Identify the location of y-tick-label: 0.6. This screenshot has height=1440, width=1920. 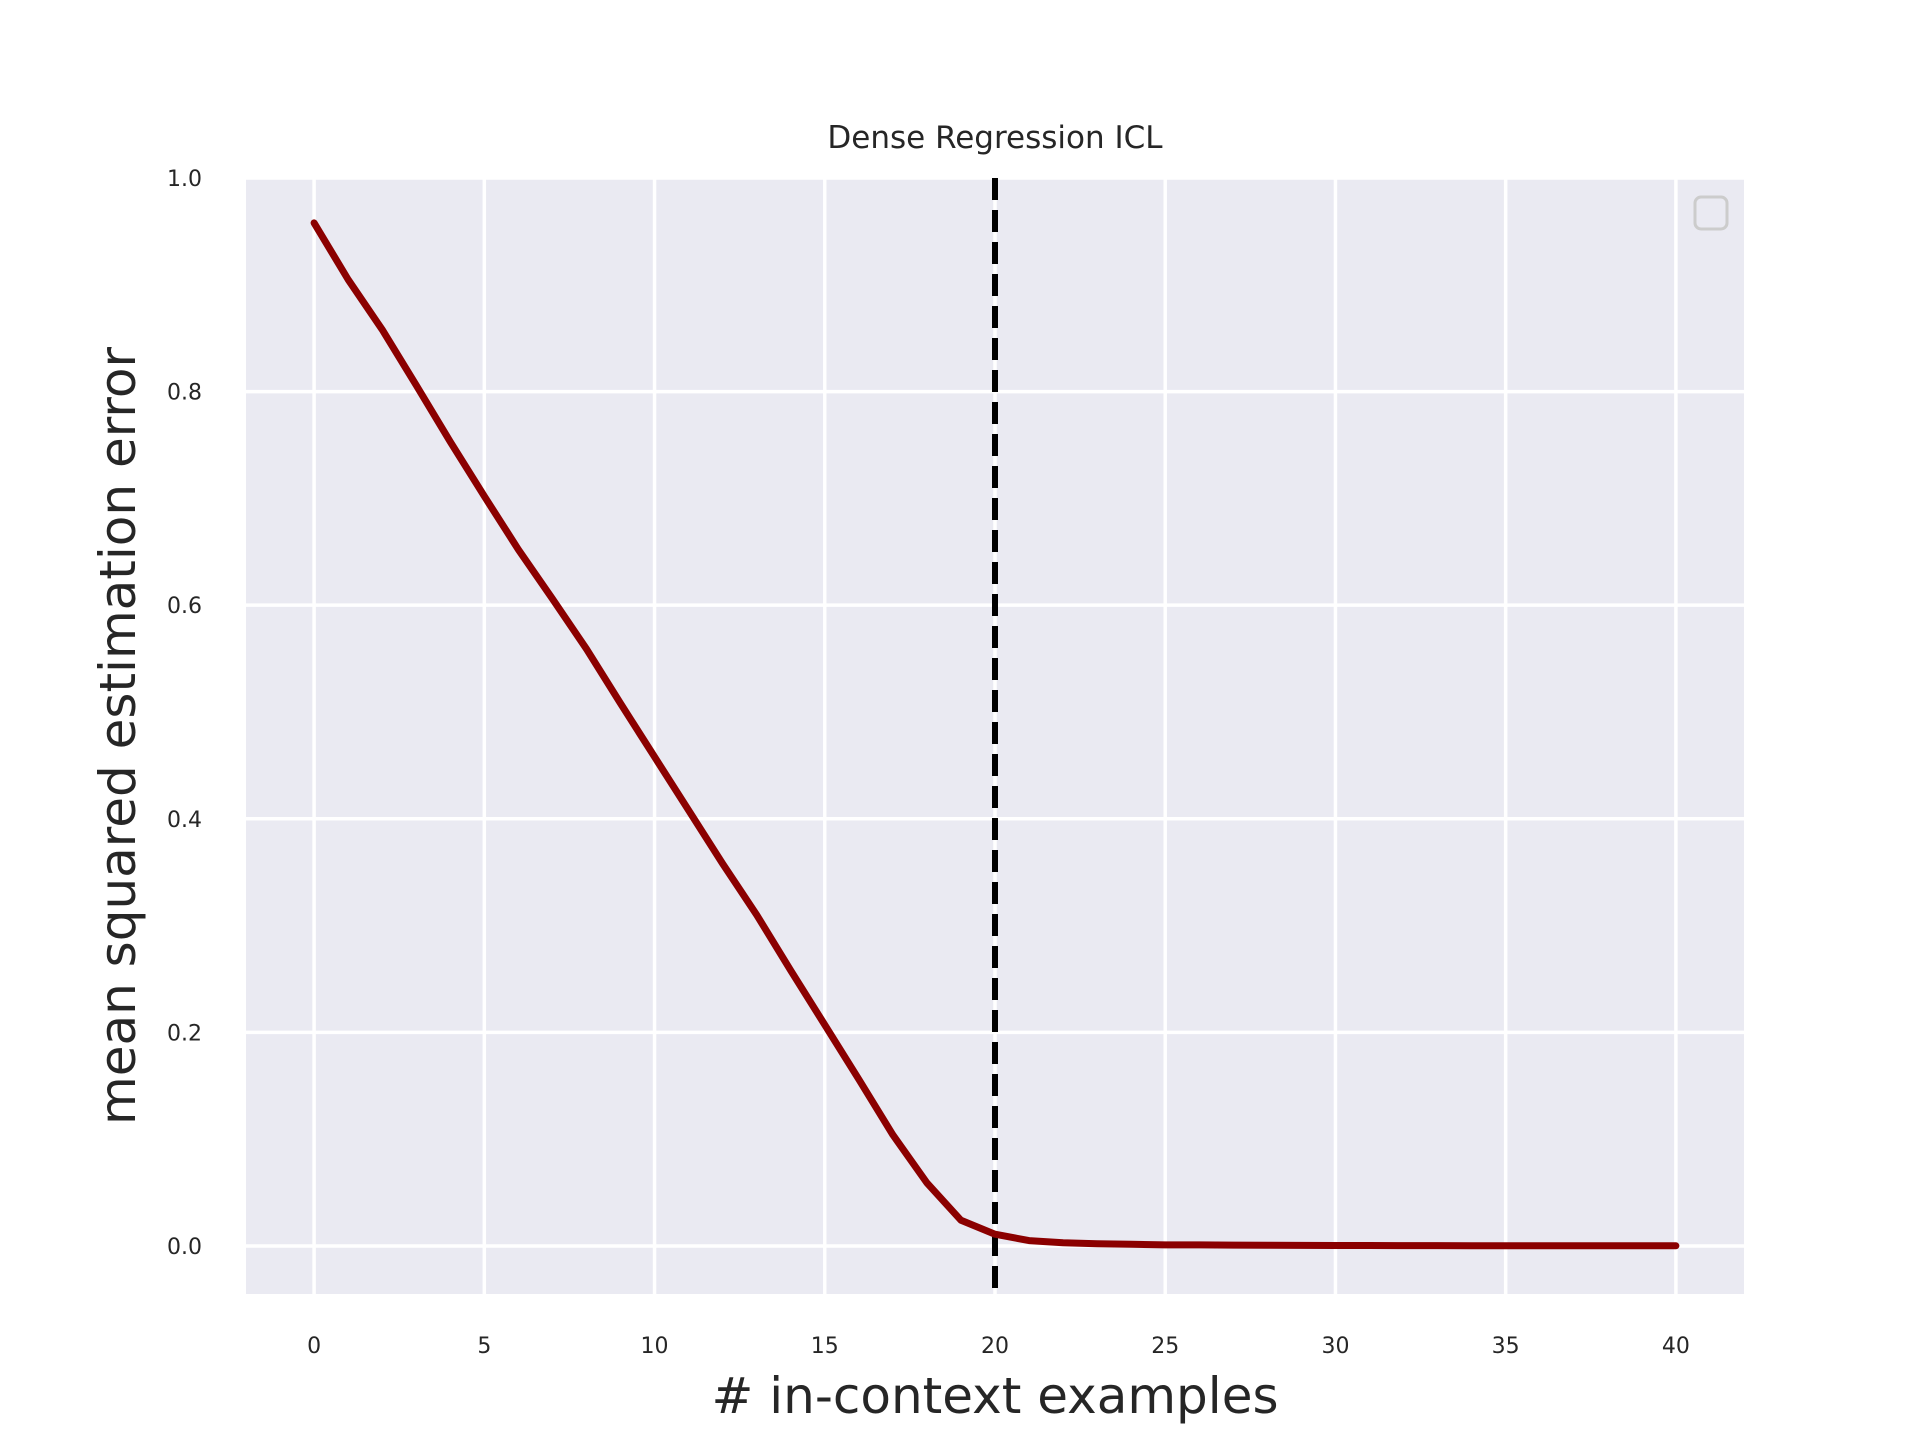
(184, 606).